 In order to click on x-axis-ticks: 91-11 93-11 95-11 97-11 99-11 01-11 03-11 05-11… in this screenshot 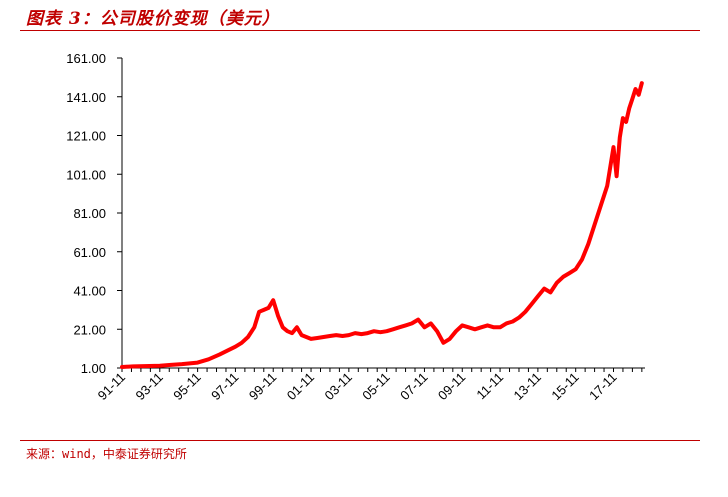, I will do `click(369, 385)`.